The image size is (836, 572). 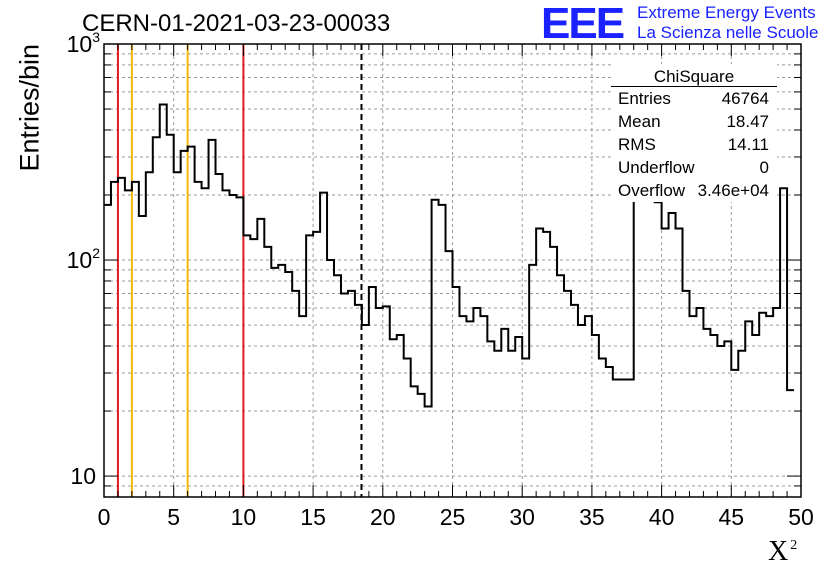 I want to click on stats-value: 14.11, so click(x=748, y=144).